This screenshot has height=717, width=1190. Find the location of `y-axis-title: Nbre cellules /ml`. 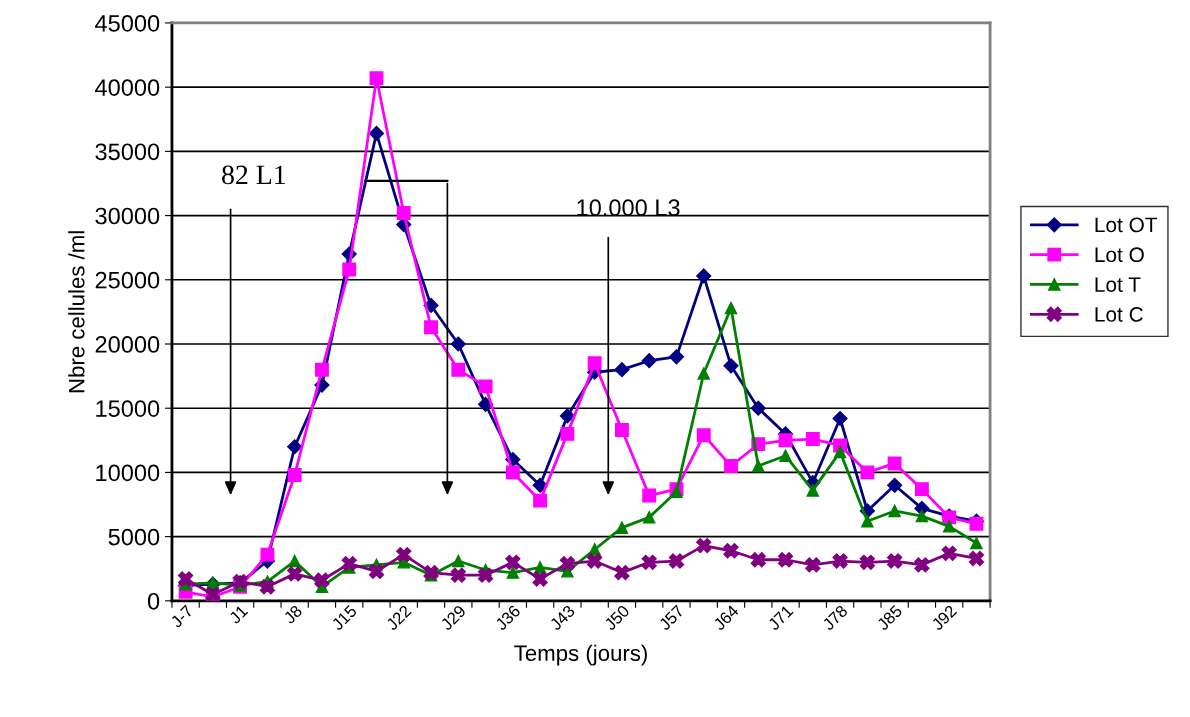

y-axis-title: Nbre cellules /ml is located at coordinates (76, 312).